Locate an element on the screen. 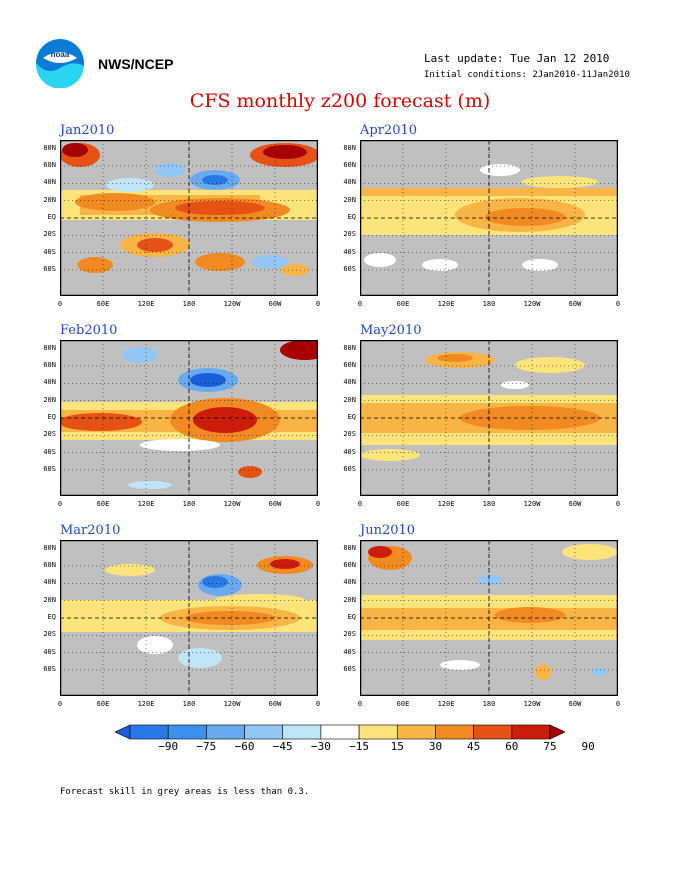  logo-text: noaa is located at coordinates (60, 54).